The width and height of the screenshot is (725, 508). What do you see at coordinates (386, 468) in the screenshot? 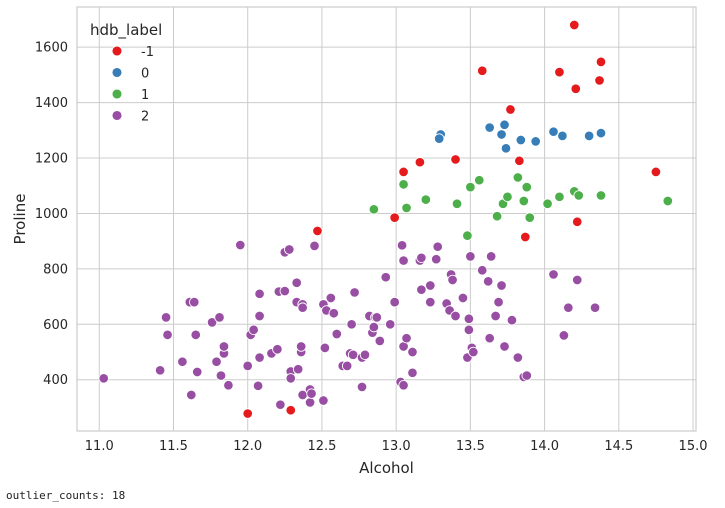
I see `x-axis-label: Alcohol` at bounding box center [386, 468].